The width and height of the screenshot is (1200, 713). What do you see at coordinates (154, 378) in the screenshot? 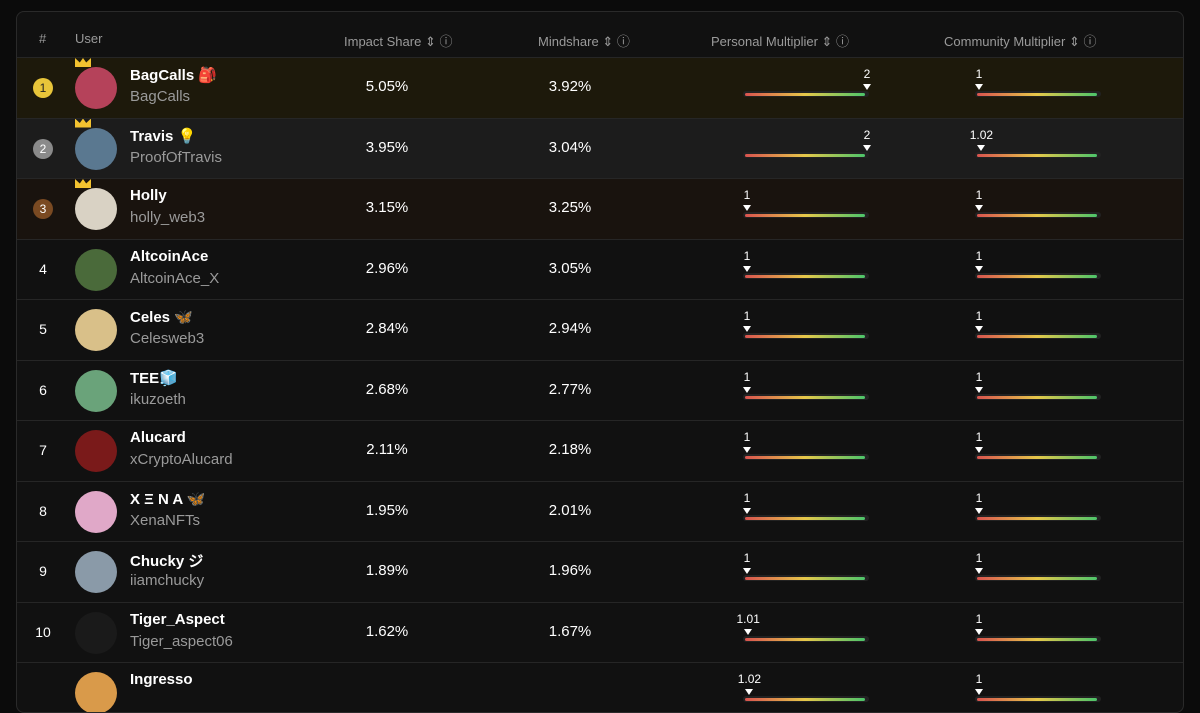
I see `user-name: TEE🧊` at bounding box center [154, 378].